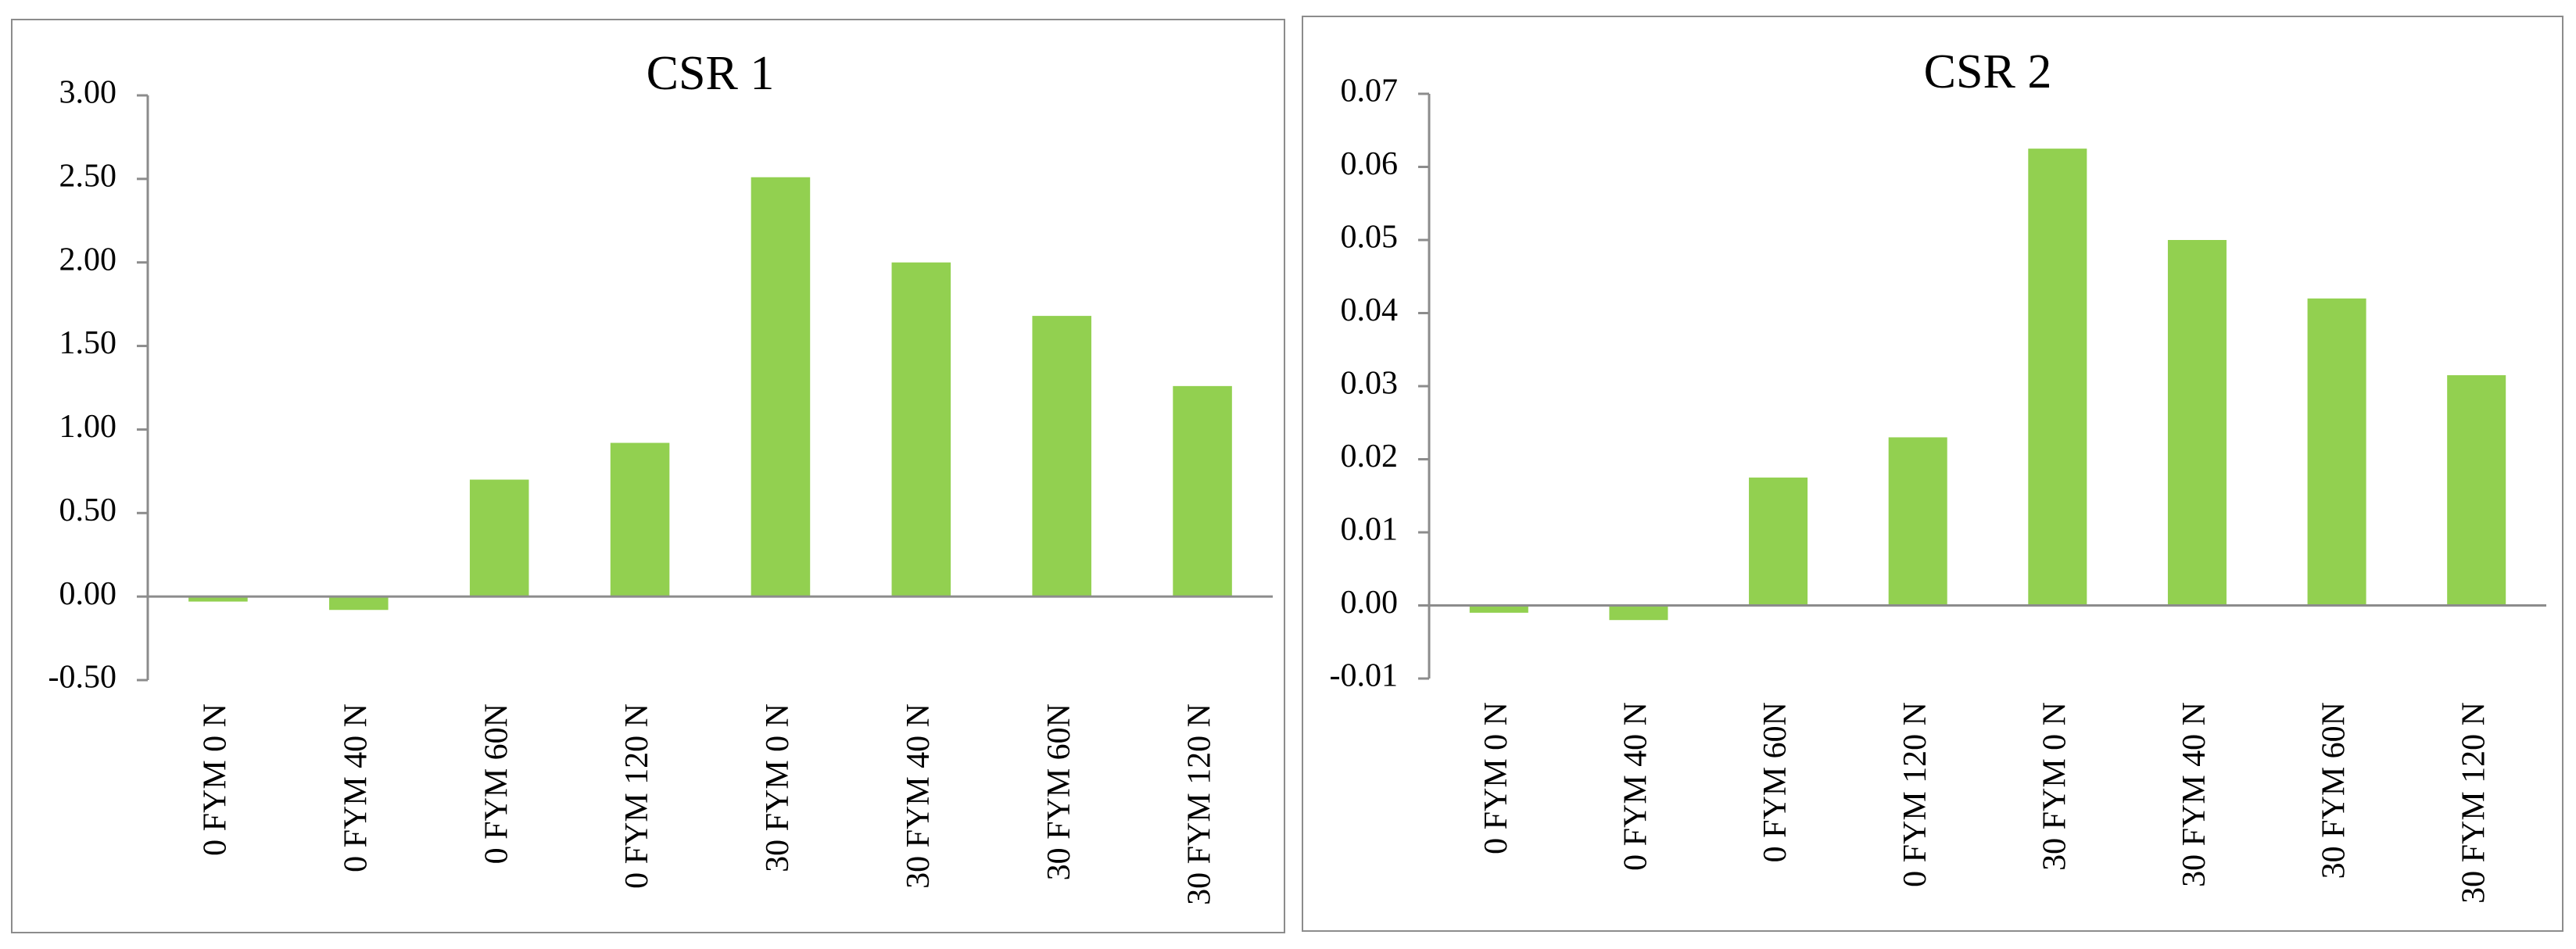 Image resolution: width=2576 pixels, height=949 pixels. Describe the element at coordinates (1370, 238) in the screenshot. I see `y-tick-label: 0.05` at that location.